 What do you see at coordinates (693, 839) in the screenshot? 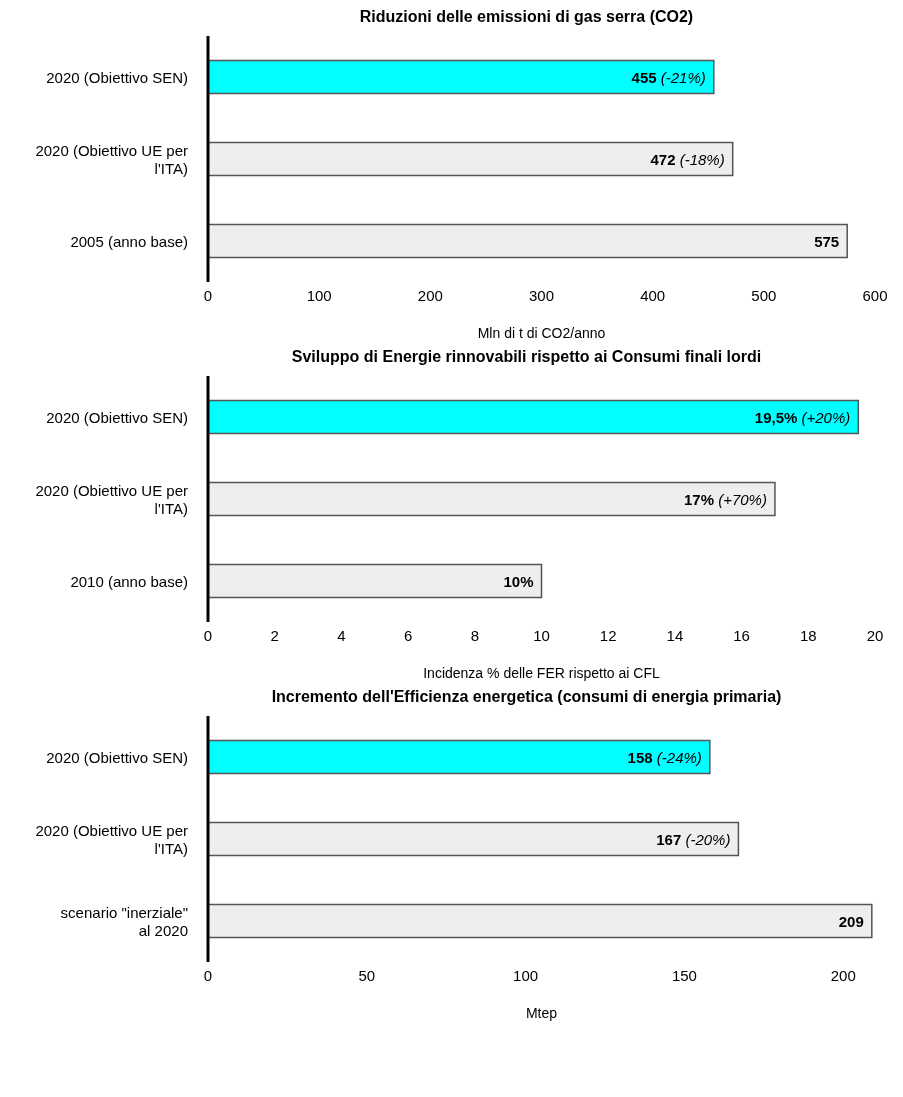
I see `data-label: 167 (-20%)` at bounding box center [693, 839].